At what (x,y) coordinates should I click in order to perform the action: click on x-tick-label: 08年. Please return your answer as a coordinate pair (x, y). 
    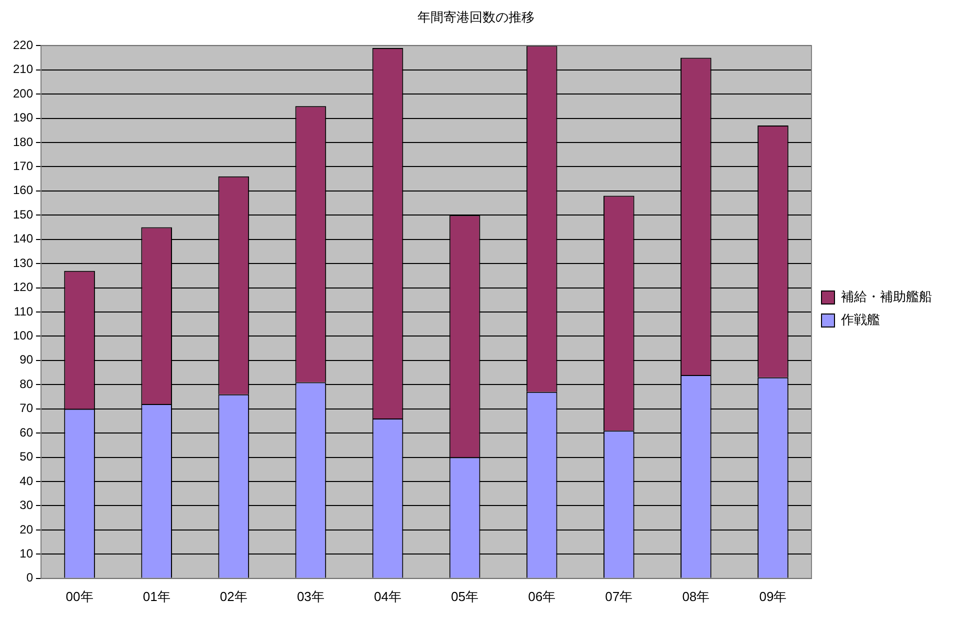
    Looking at the image, I should click on (696, 596).